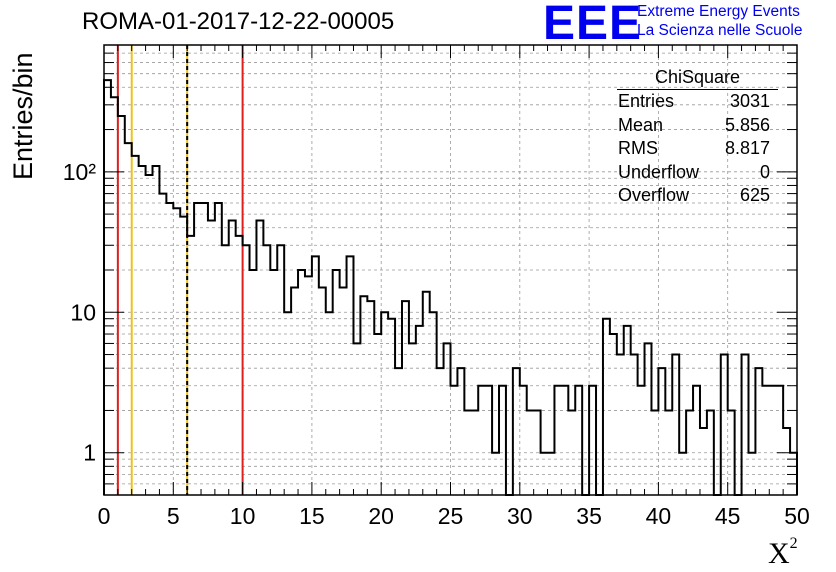 This screenshot has width=836, height=572. I want to click on x-tick-label: 45, so click(728, 516).